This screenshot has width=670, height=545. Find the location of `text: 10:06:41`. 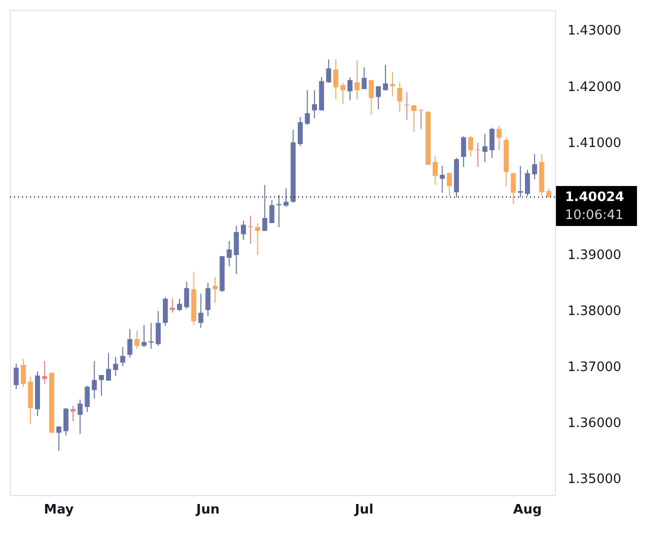

text: 10:06:41 is located at coordinates (594, 216).